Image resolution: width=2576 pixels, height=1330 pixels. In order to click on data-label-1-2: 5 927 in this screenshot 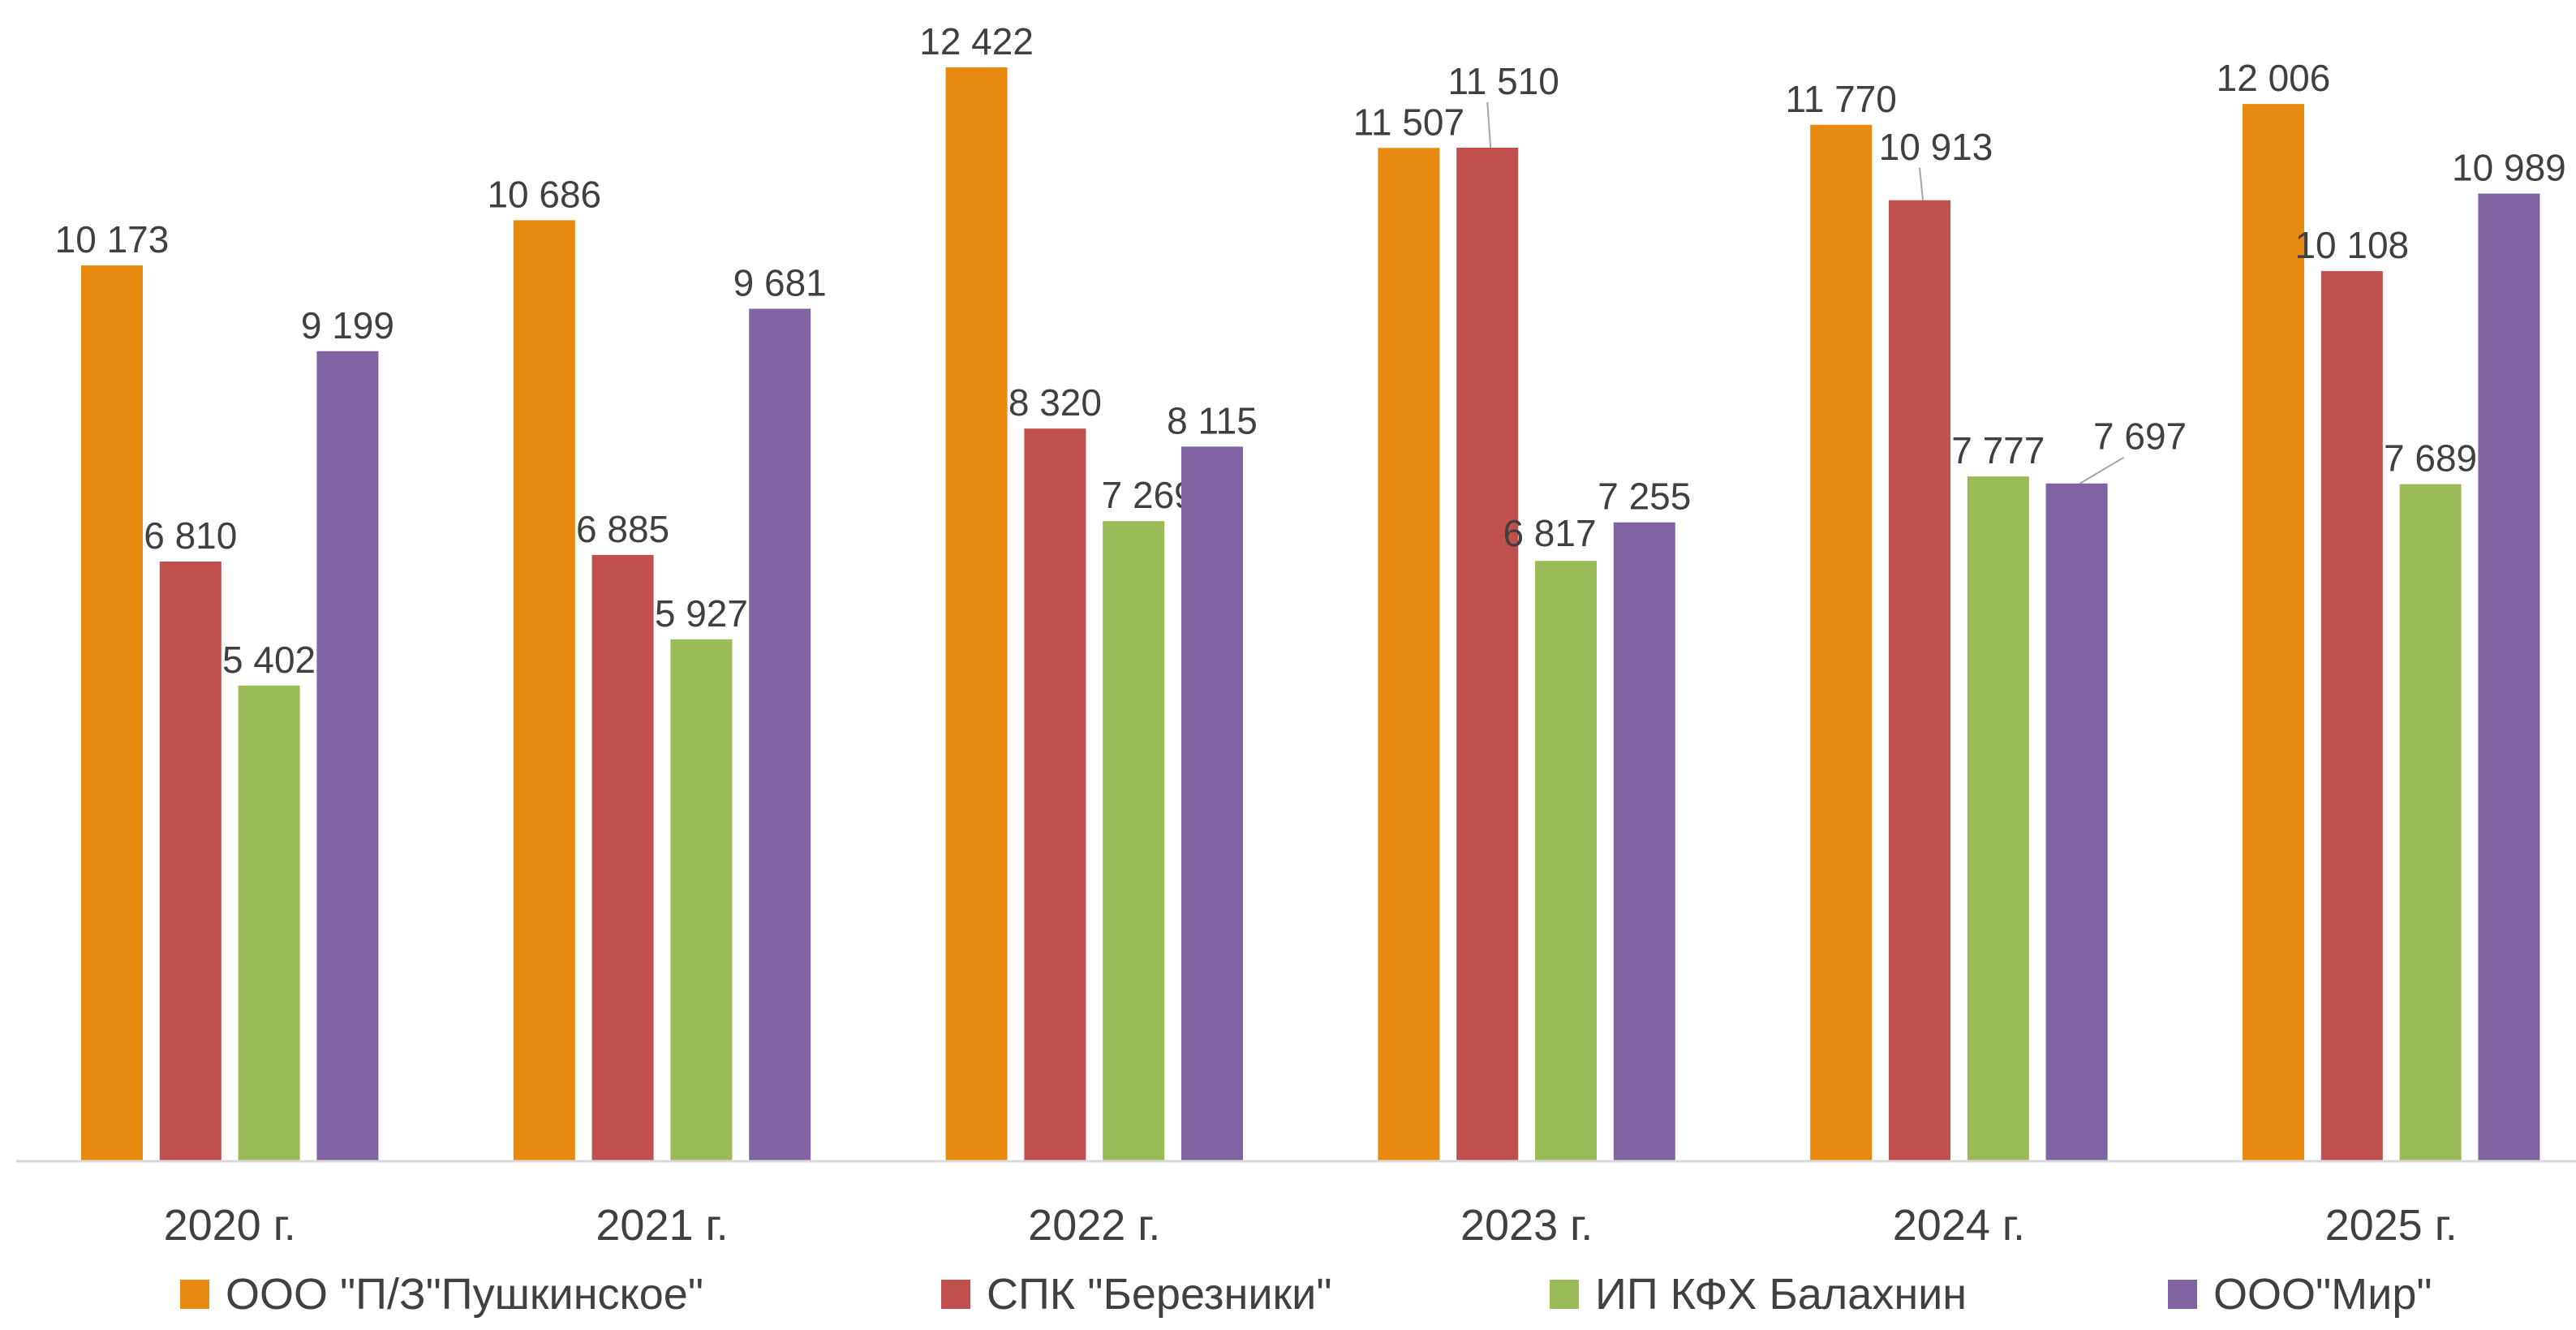, I will do `click(701, 613)`.